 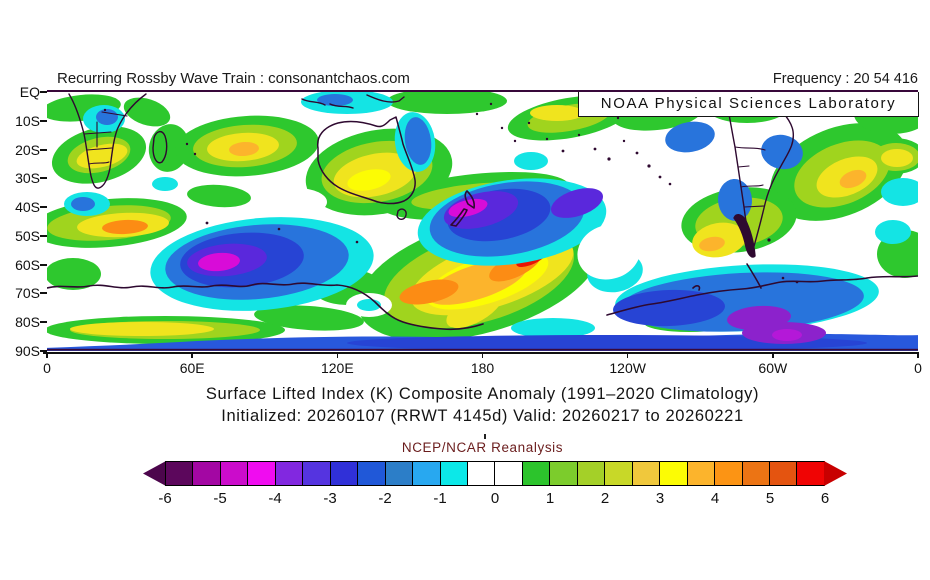 What do you see at coordinates (482, 91) in the screenshot?
I see `map-top-border` at bounding box center [482, 91].